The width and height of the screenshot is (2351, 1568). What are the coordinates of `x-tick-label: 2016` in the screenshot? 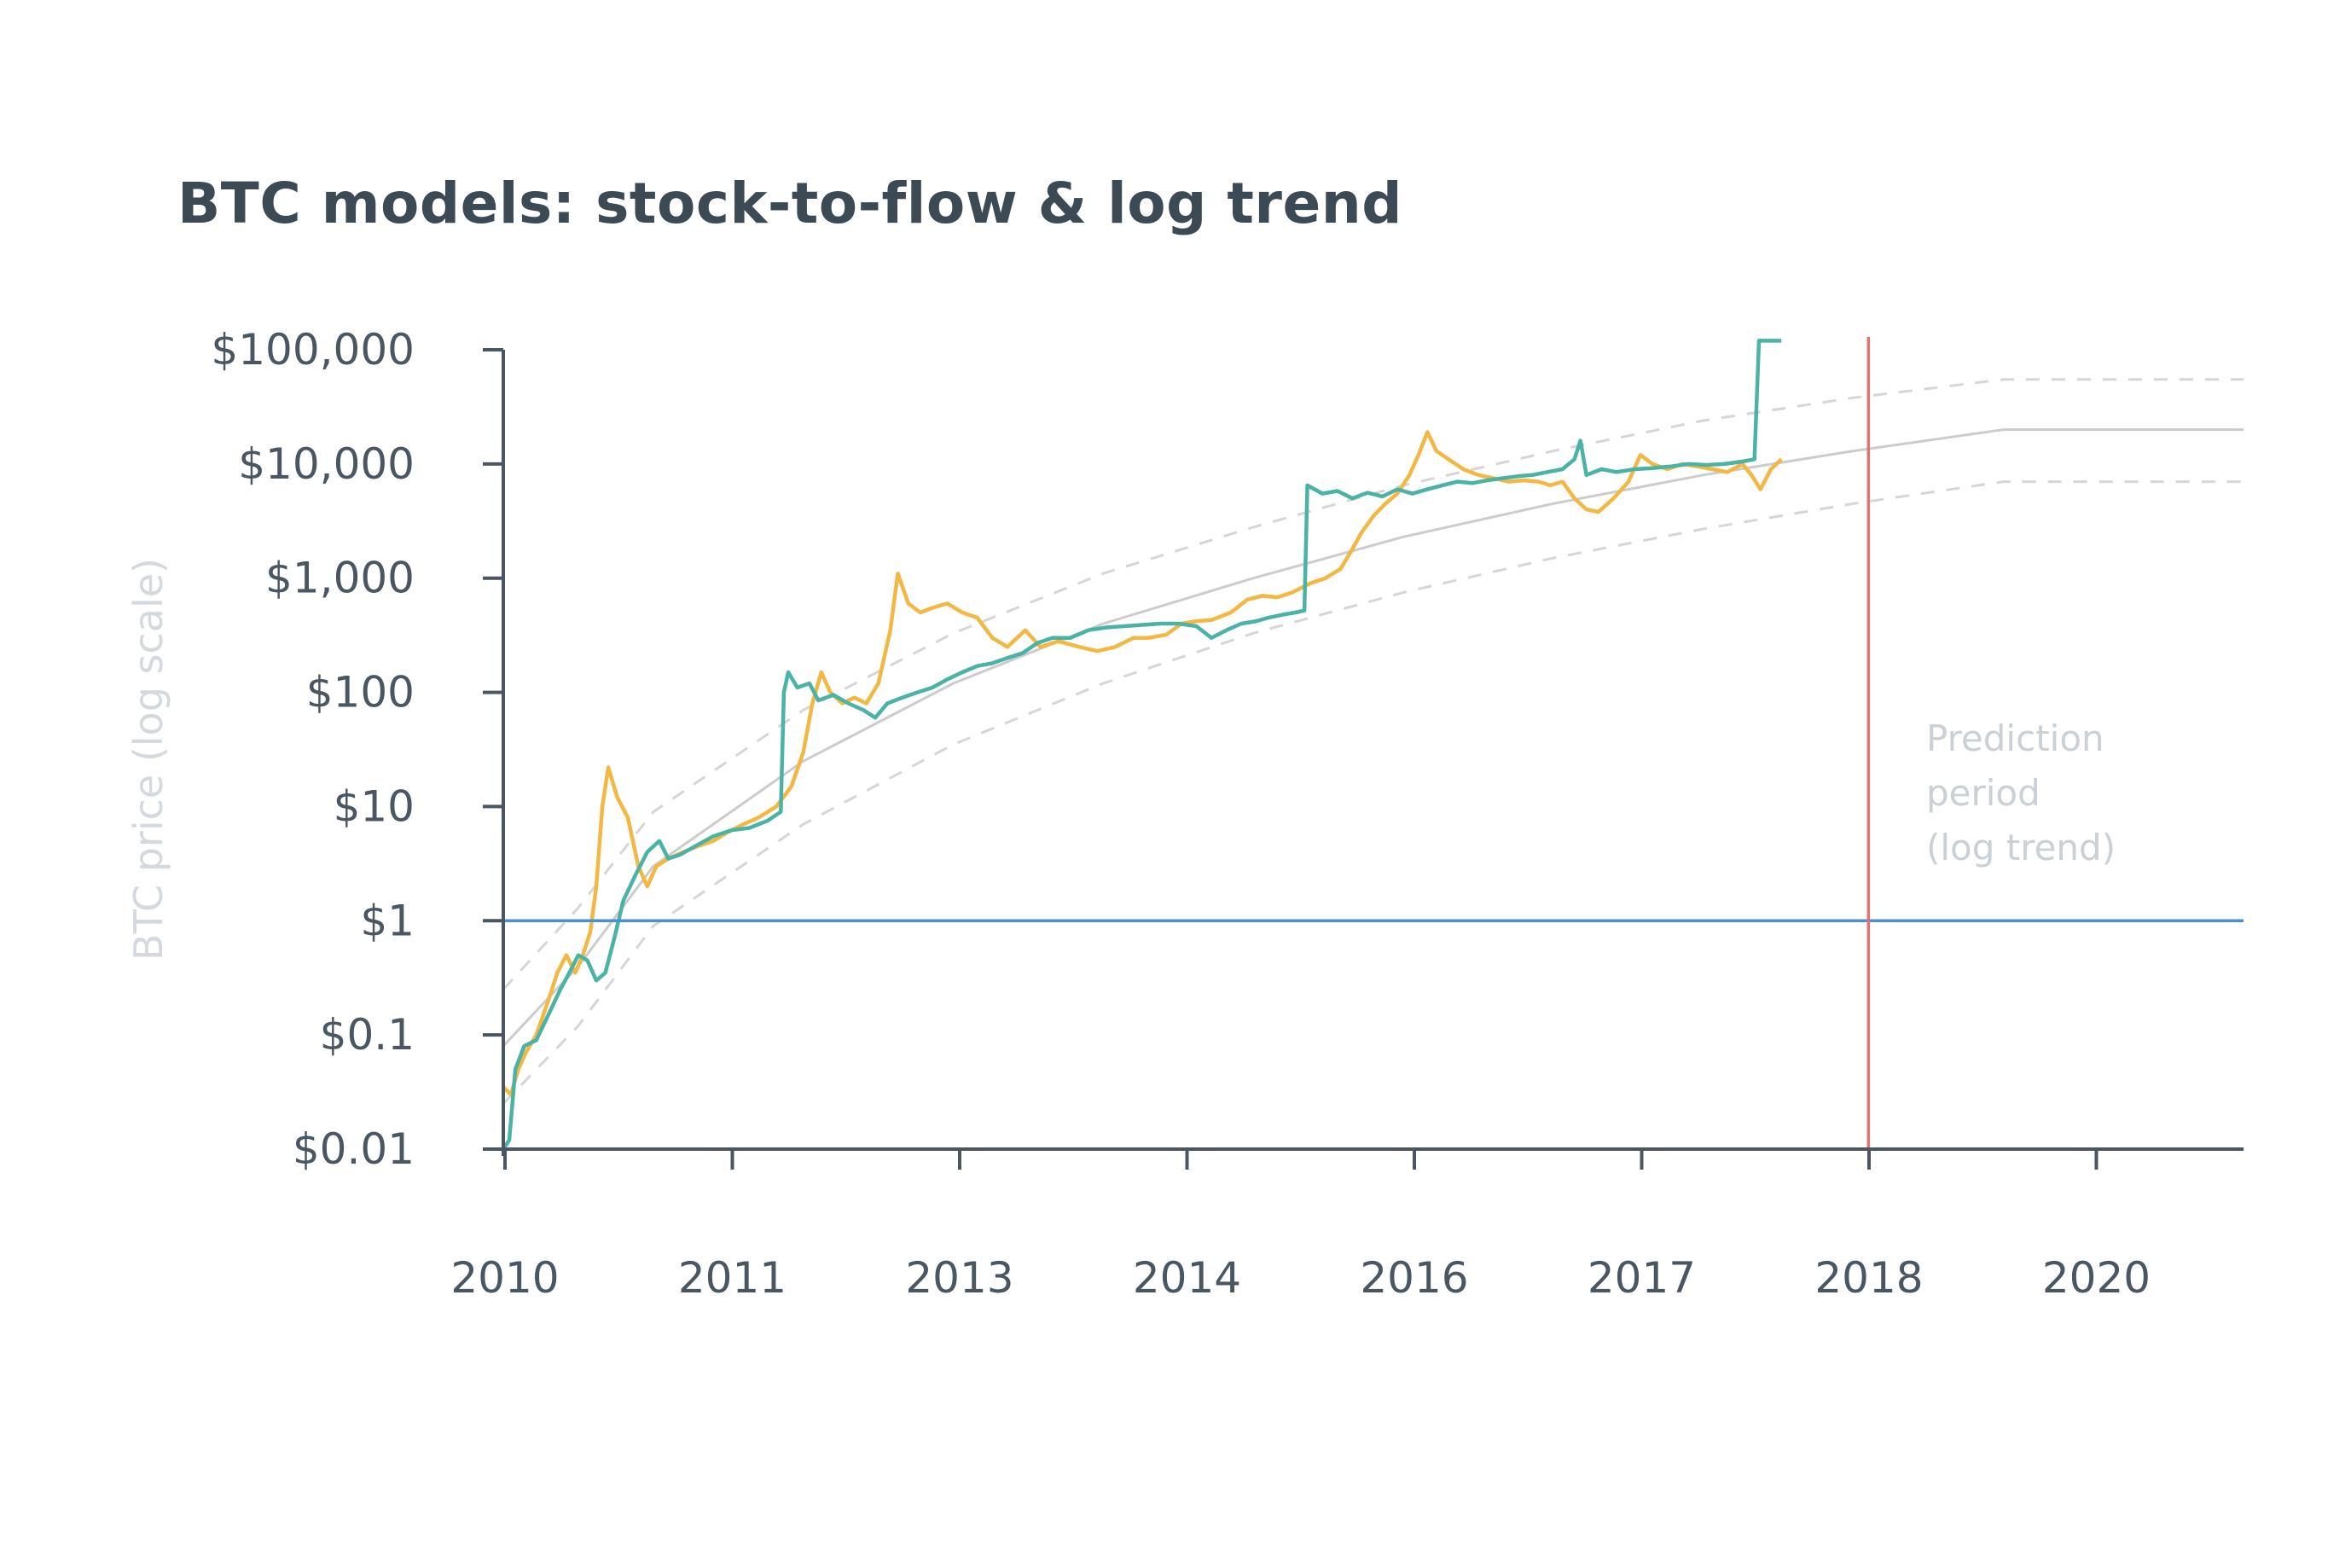 It's located at (1414, 1278).